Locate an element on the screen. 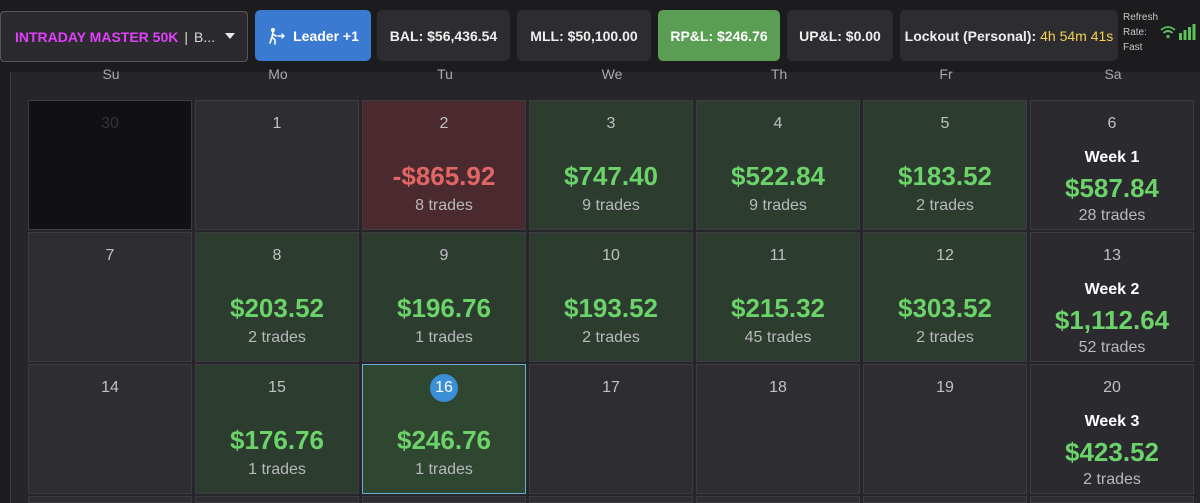 The height and width of the screenshot is (503, 1200). day-number: 11 is located at coordinates (778, 255).